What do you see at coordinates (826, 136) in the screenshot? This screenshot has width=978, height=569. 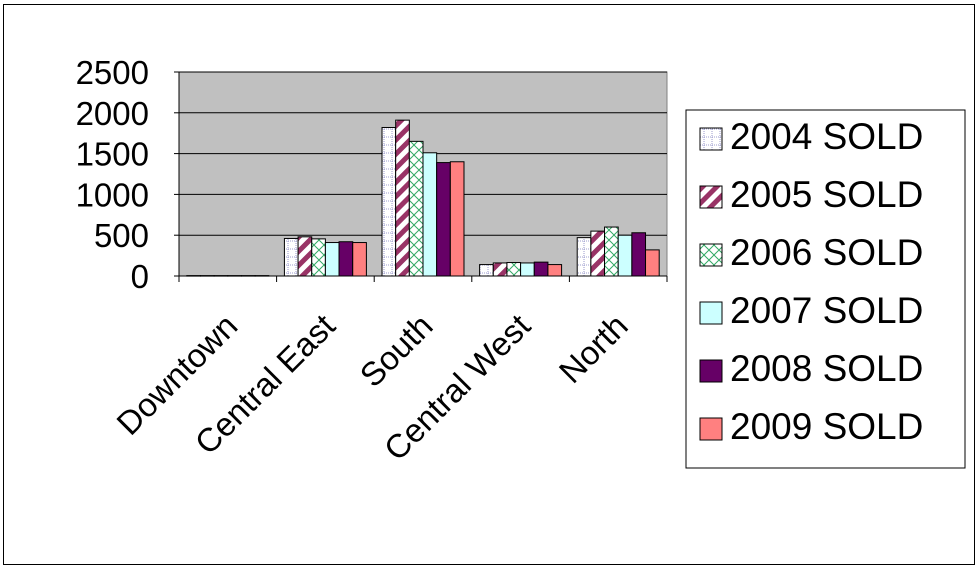 I see `legend-label: 2004 SOLD` at bounding box center [826, 136].